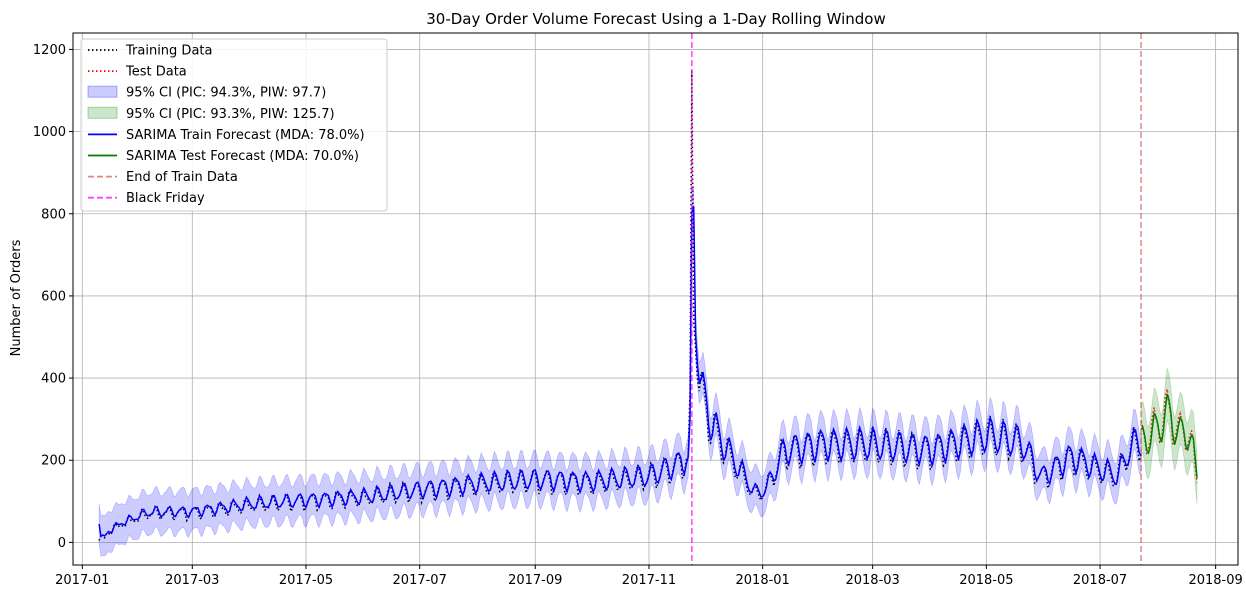  What do you see at coordinates (192, 580) in the screenshot?
I see `x-tick-label-1: 2017-03` at bounding box center [192, 580].